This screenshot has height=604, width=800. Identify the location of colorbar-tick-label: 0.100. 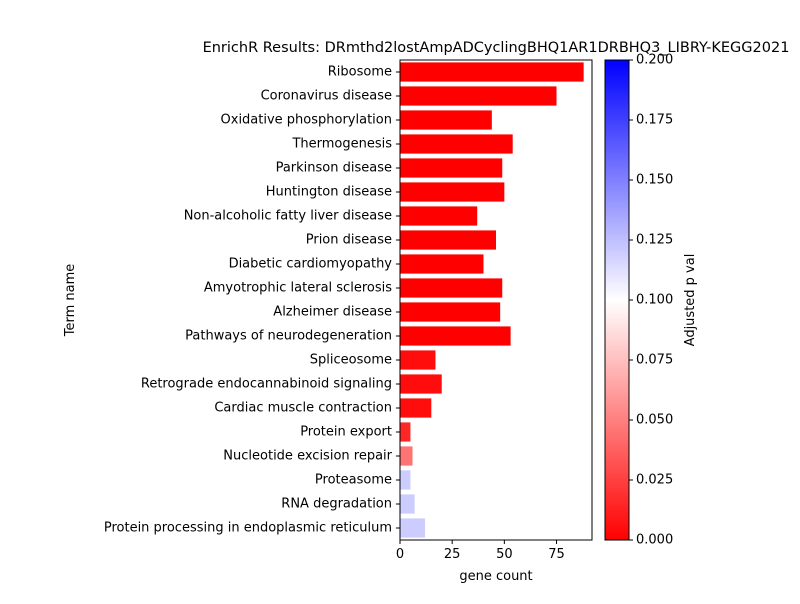
(654, 300).